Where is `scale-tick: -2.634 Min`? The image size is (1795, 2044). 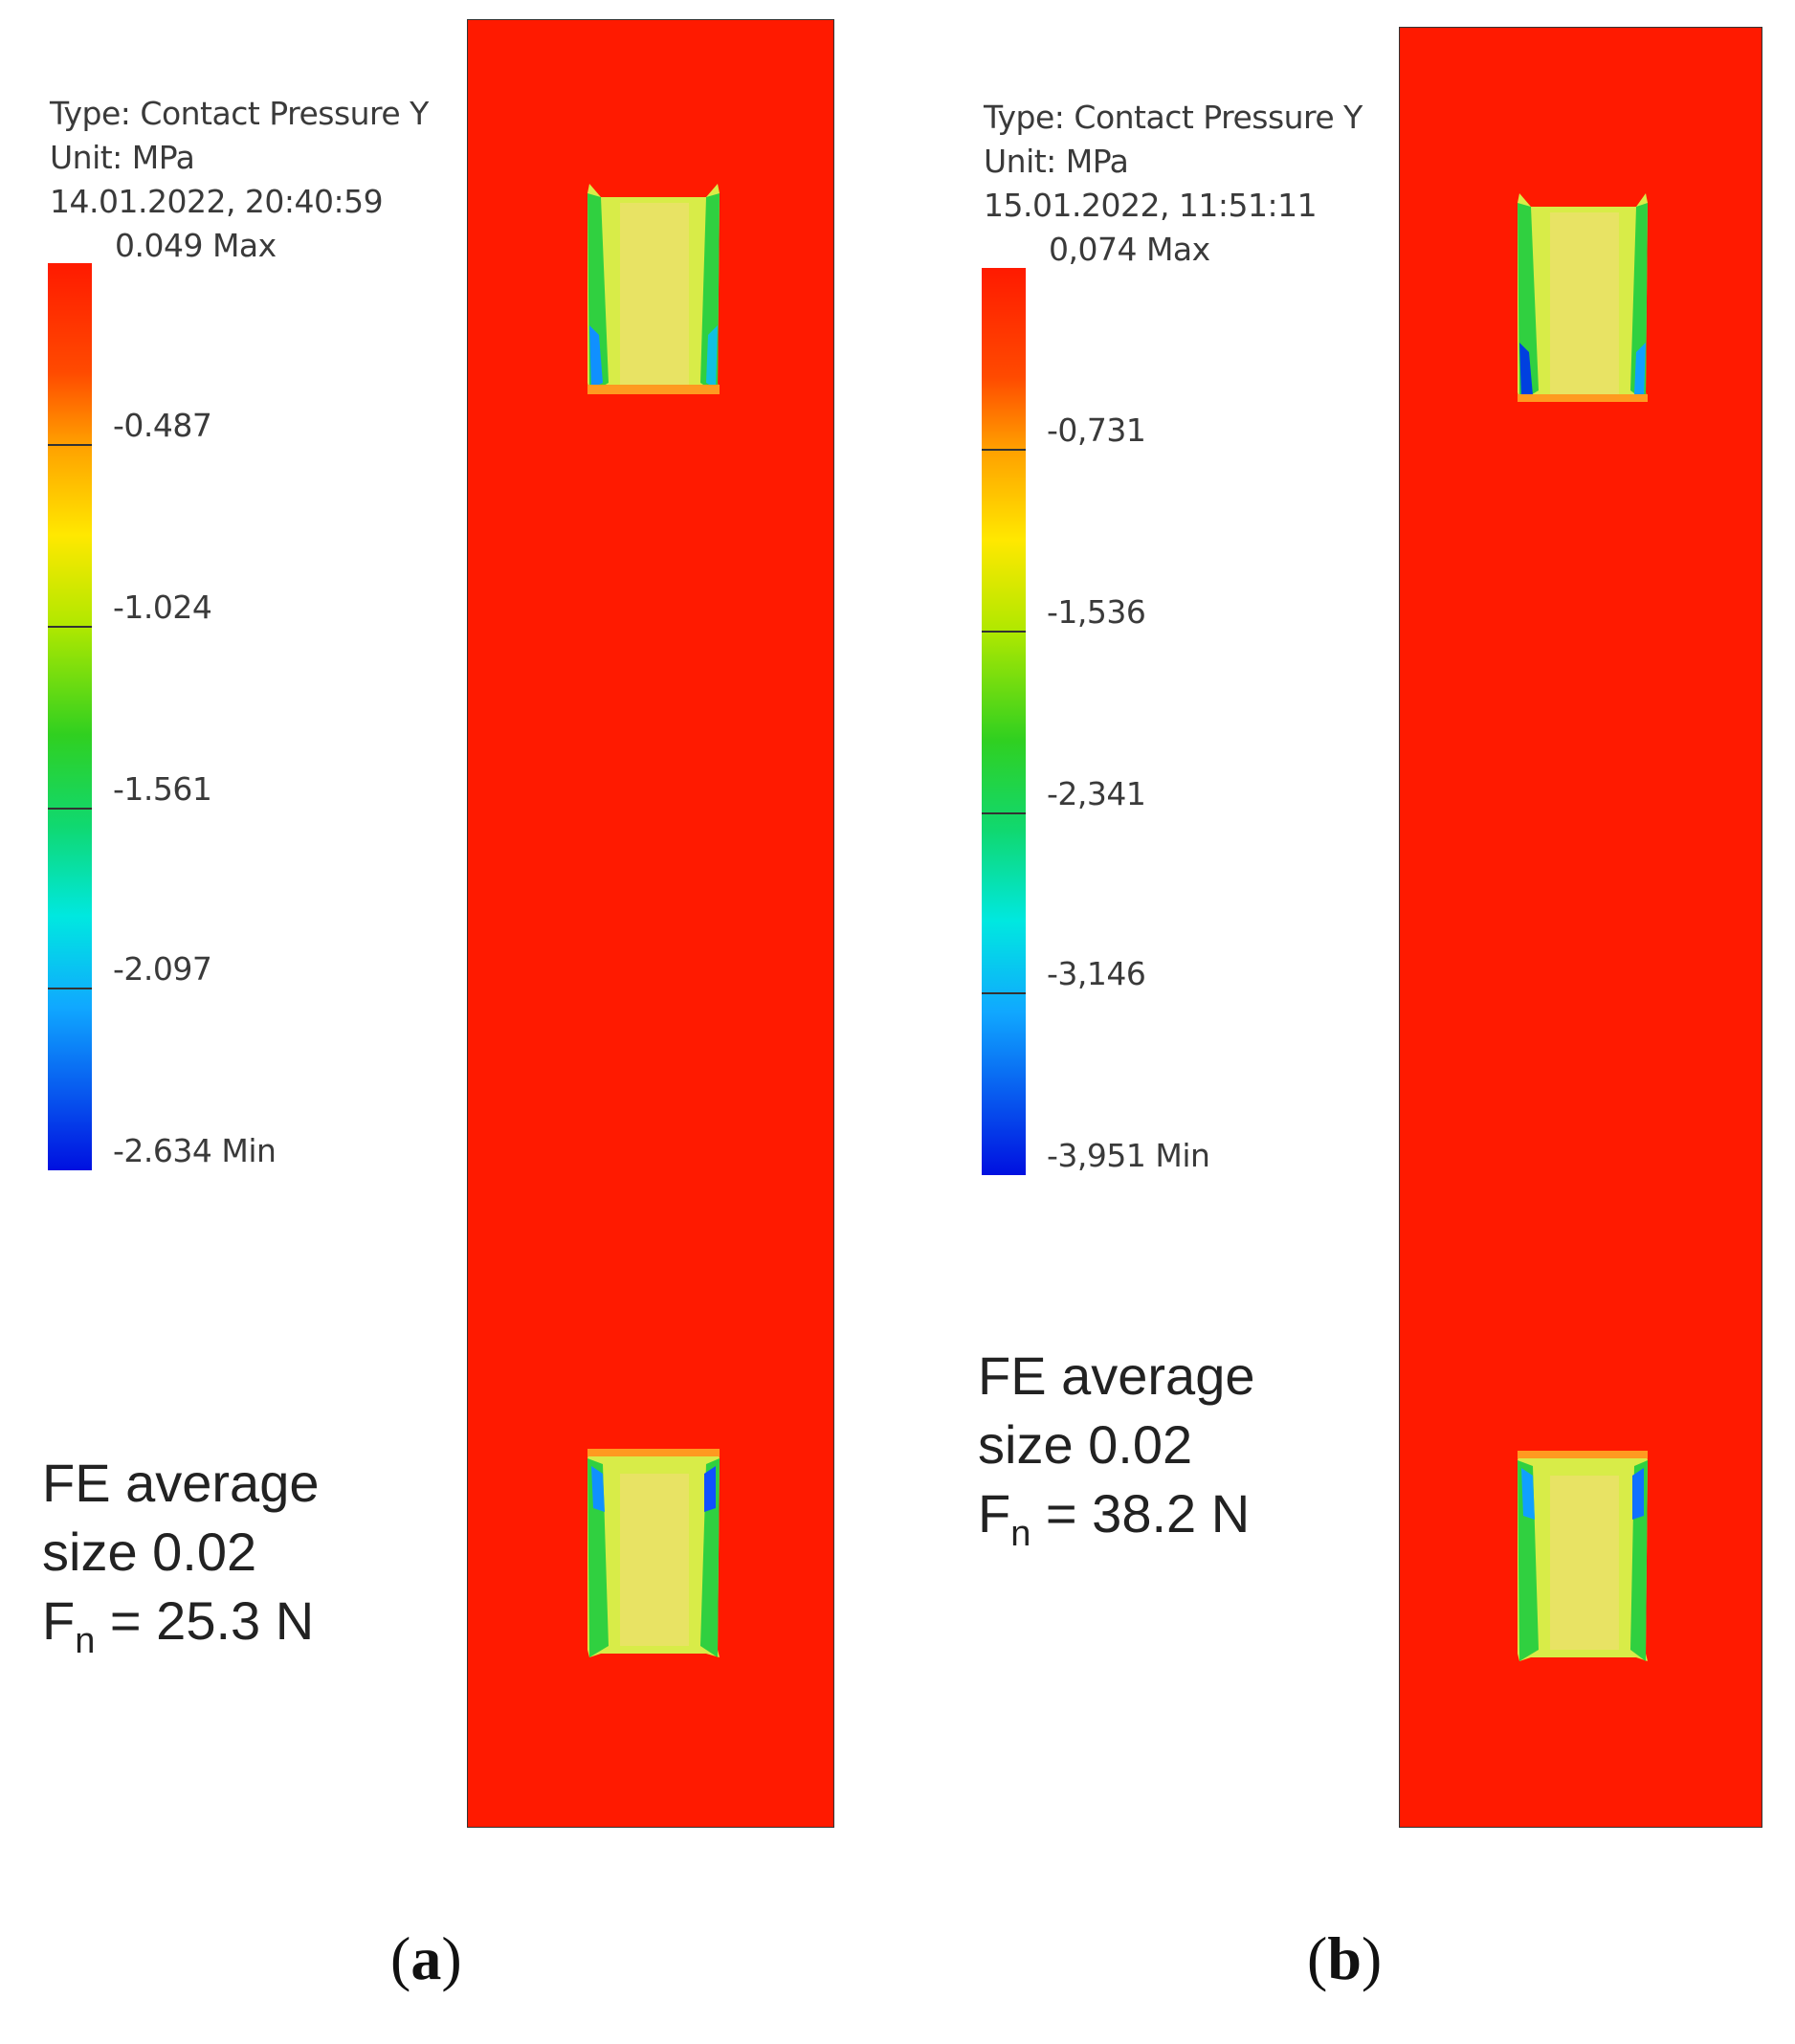
scale-tick: -2.634 Min is located at coordinates (195, 1150).